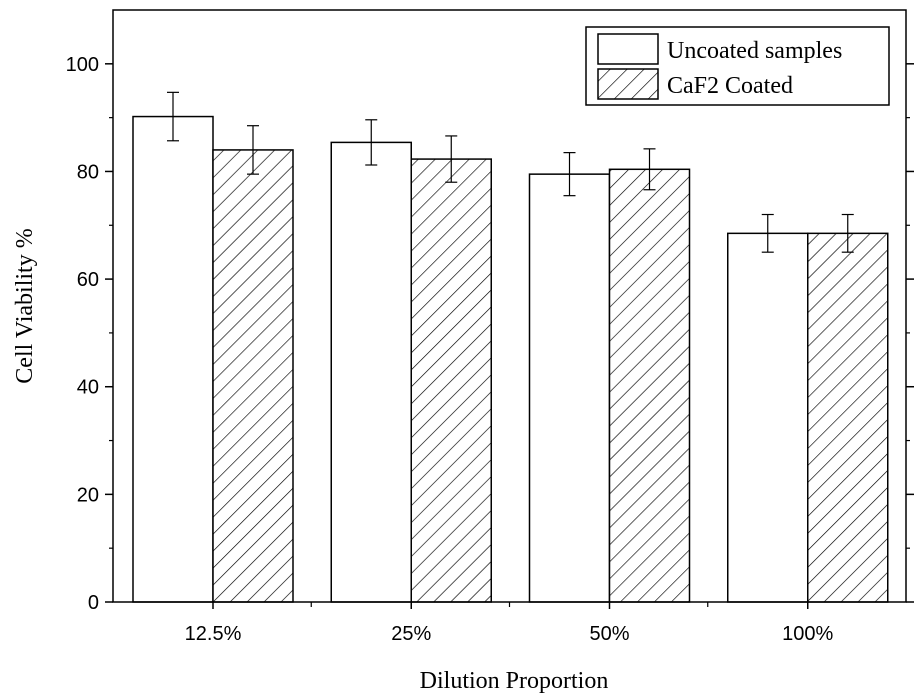  Describe the element at coordinates (25, 305) in the screenshot. I see `y-axis-title: Cell Viability %` at that location.